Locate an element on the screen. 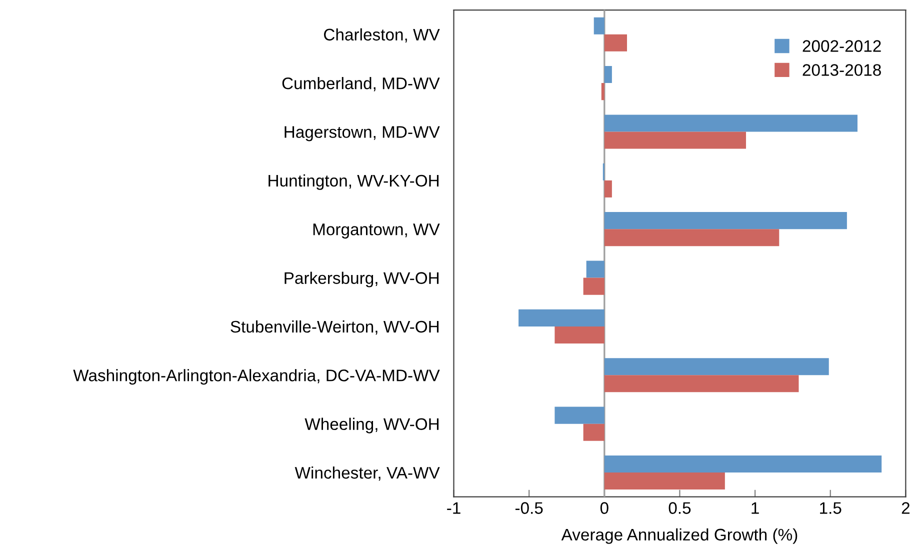 The height and width of the screenshot is (557, 913). y-tick-label: Cumberland, MD-WV is located at coordinates (361, 84).